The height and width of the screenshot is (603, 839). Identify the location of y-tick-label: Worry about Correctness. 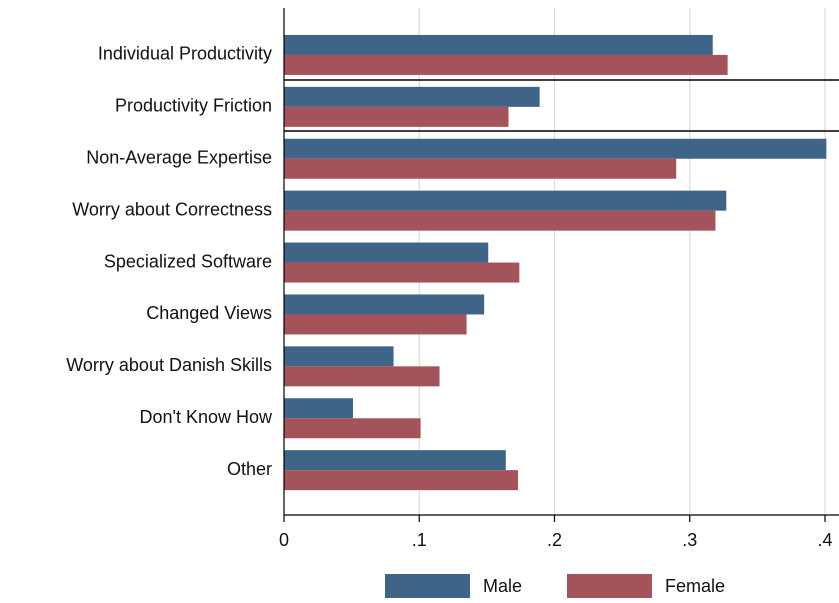
(172, 209).